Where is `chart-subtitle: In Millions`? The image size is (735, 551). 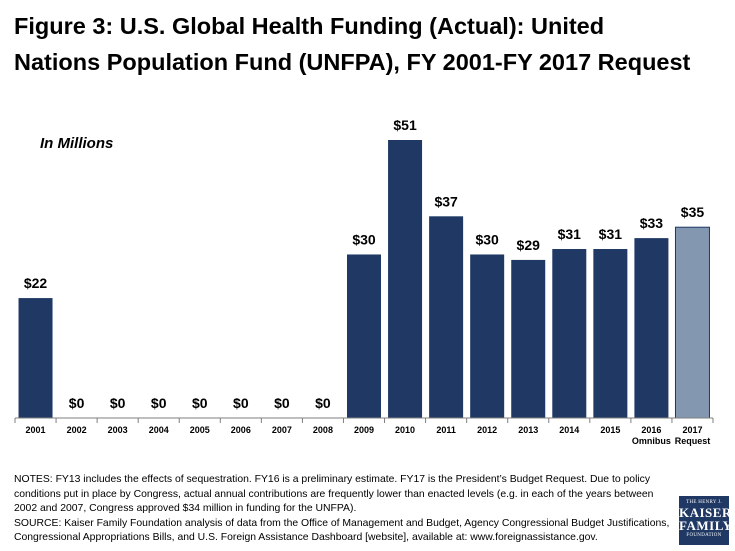
chart-subtitle: In Millions is located at coordinates (77, 143).